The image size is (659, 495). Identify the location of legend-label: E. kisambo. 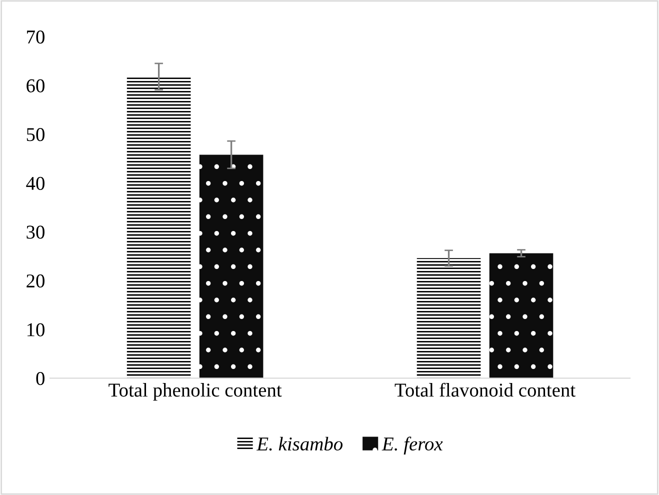
(299, 443).